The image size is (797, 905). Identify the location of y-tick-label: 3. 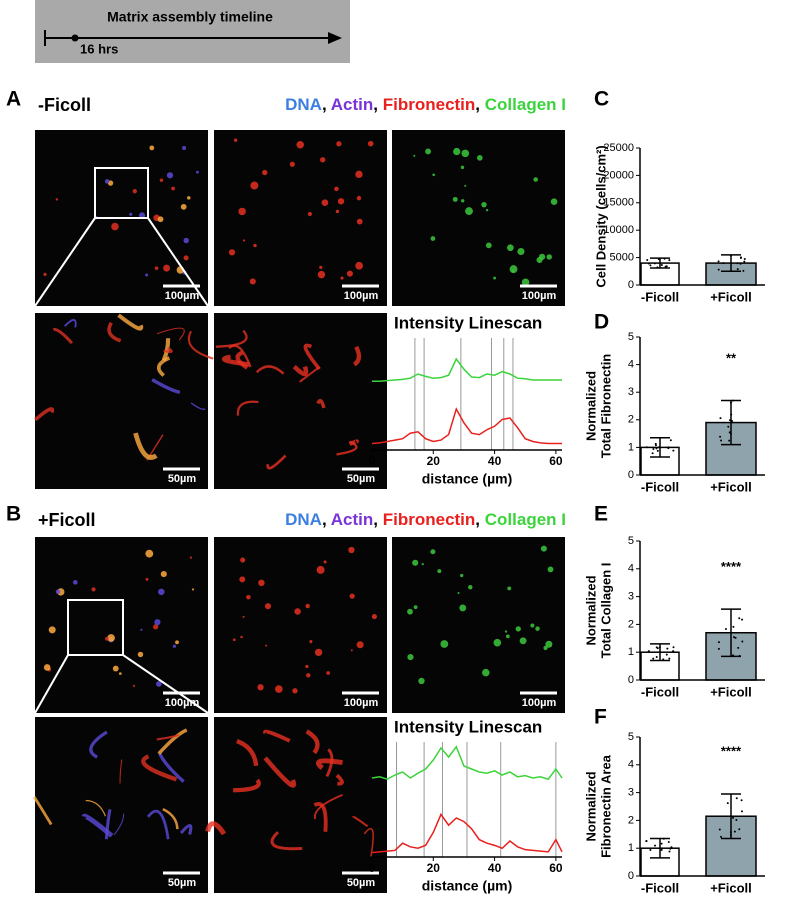
(631, 392).